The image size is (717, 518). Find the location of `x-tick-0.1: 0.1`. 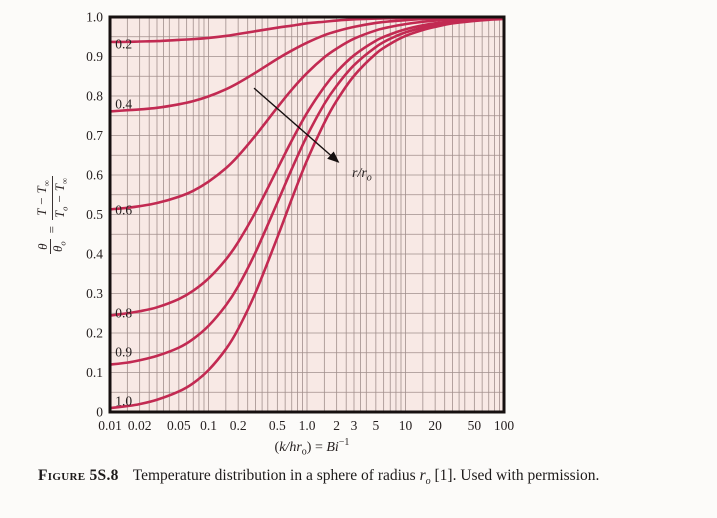

x-tick-0.1: 0.1 is located at coordinates (208, 425).